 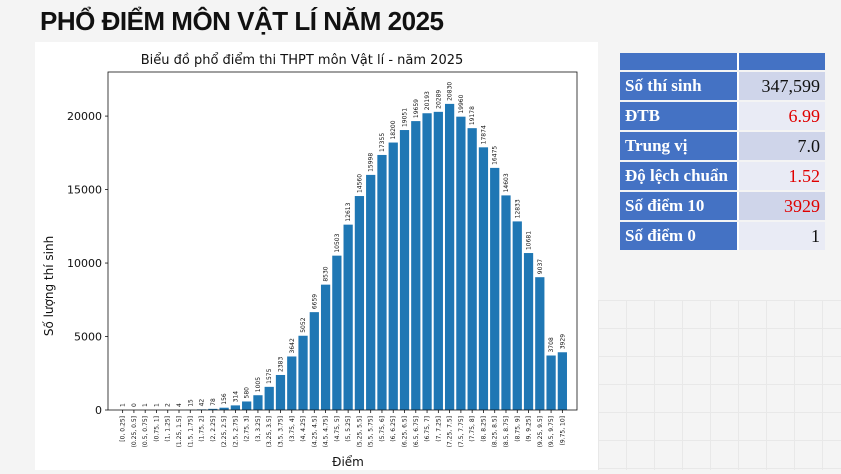 I want to click on bar-data-label: 19051, so click(x=405, y=117).